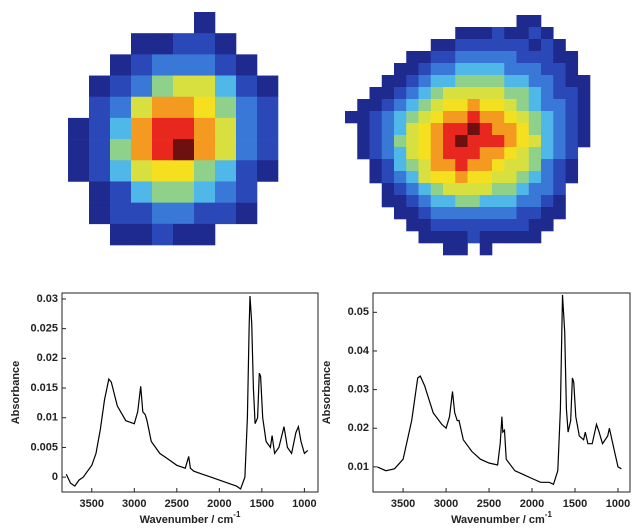 This screenshot has height=529, width=637. What do you see at coordinates (499, 390) in the screenshot?
I see `spectrum-line` at bounding box center [499, 390].